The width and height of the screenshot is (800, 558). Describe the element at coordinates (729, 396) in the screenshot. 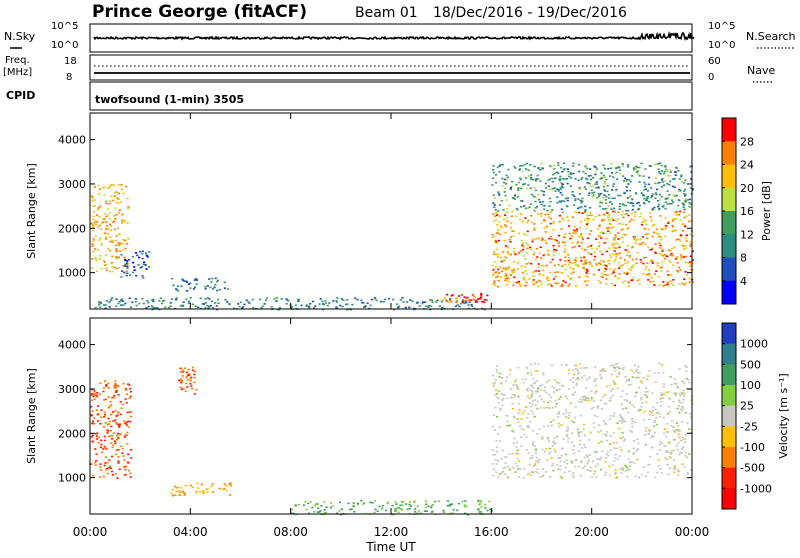

I see `colorbar-swatch` at that location.